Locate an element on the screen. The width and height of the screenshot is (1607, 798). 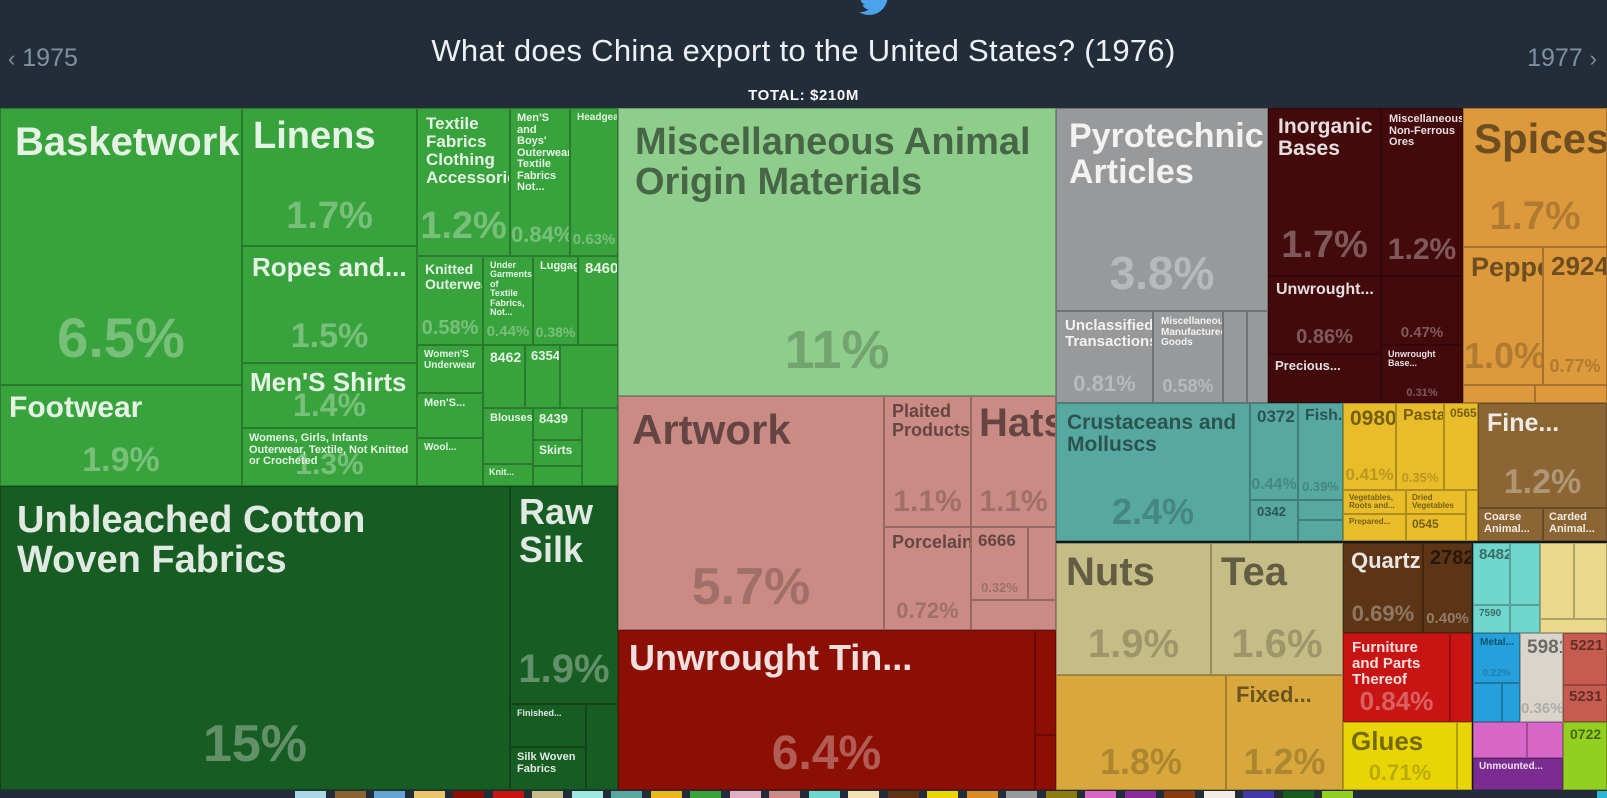
cell-unwrought: Unwrought... 0.86% is located at coordinates (1324, 315).